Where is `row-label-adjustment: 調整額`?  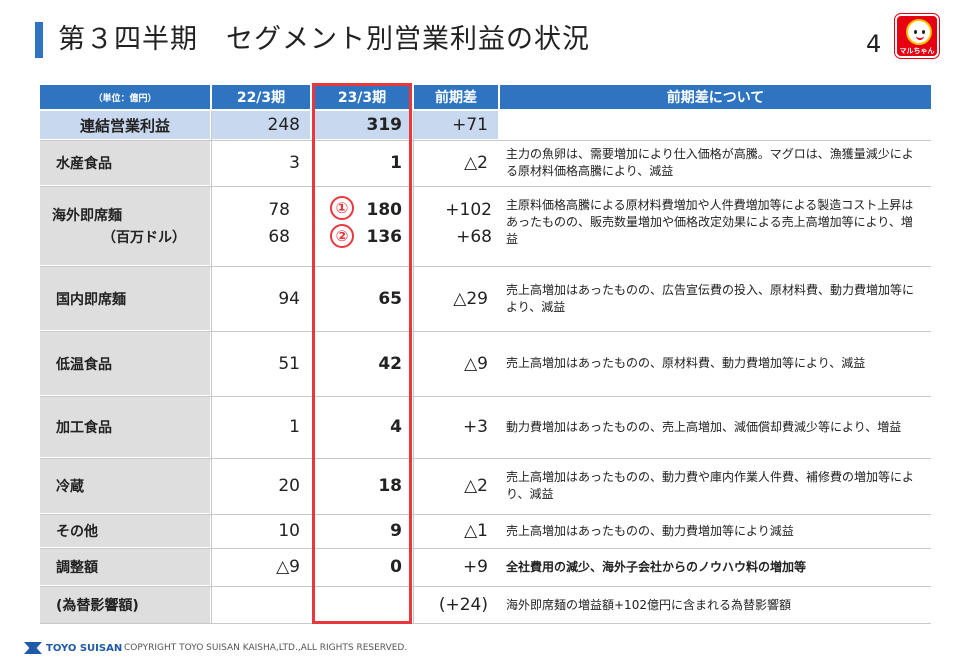
row-label-adjustment: 調整額 is located at coordinates (125, 567).